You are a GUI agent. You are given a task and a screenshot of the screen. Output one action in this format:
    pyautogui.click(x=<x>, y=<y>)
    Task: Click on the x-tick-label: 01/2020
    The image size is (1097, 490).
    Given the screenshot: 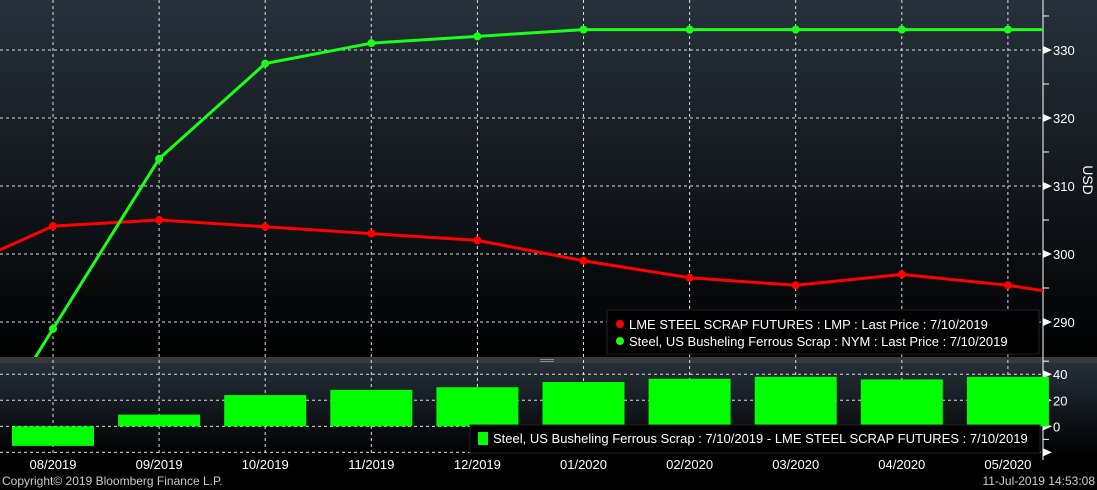 What is the action you would take?
    pyautogui.click(x=583, y=464)
    